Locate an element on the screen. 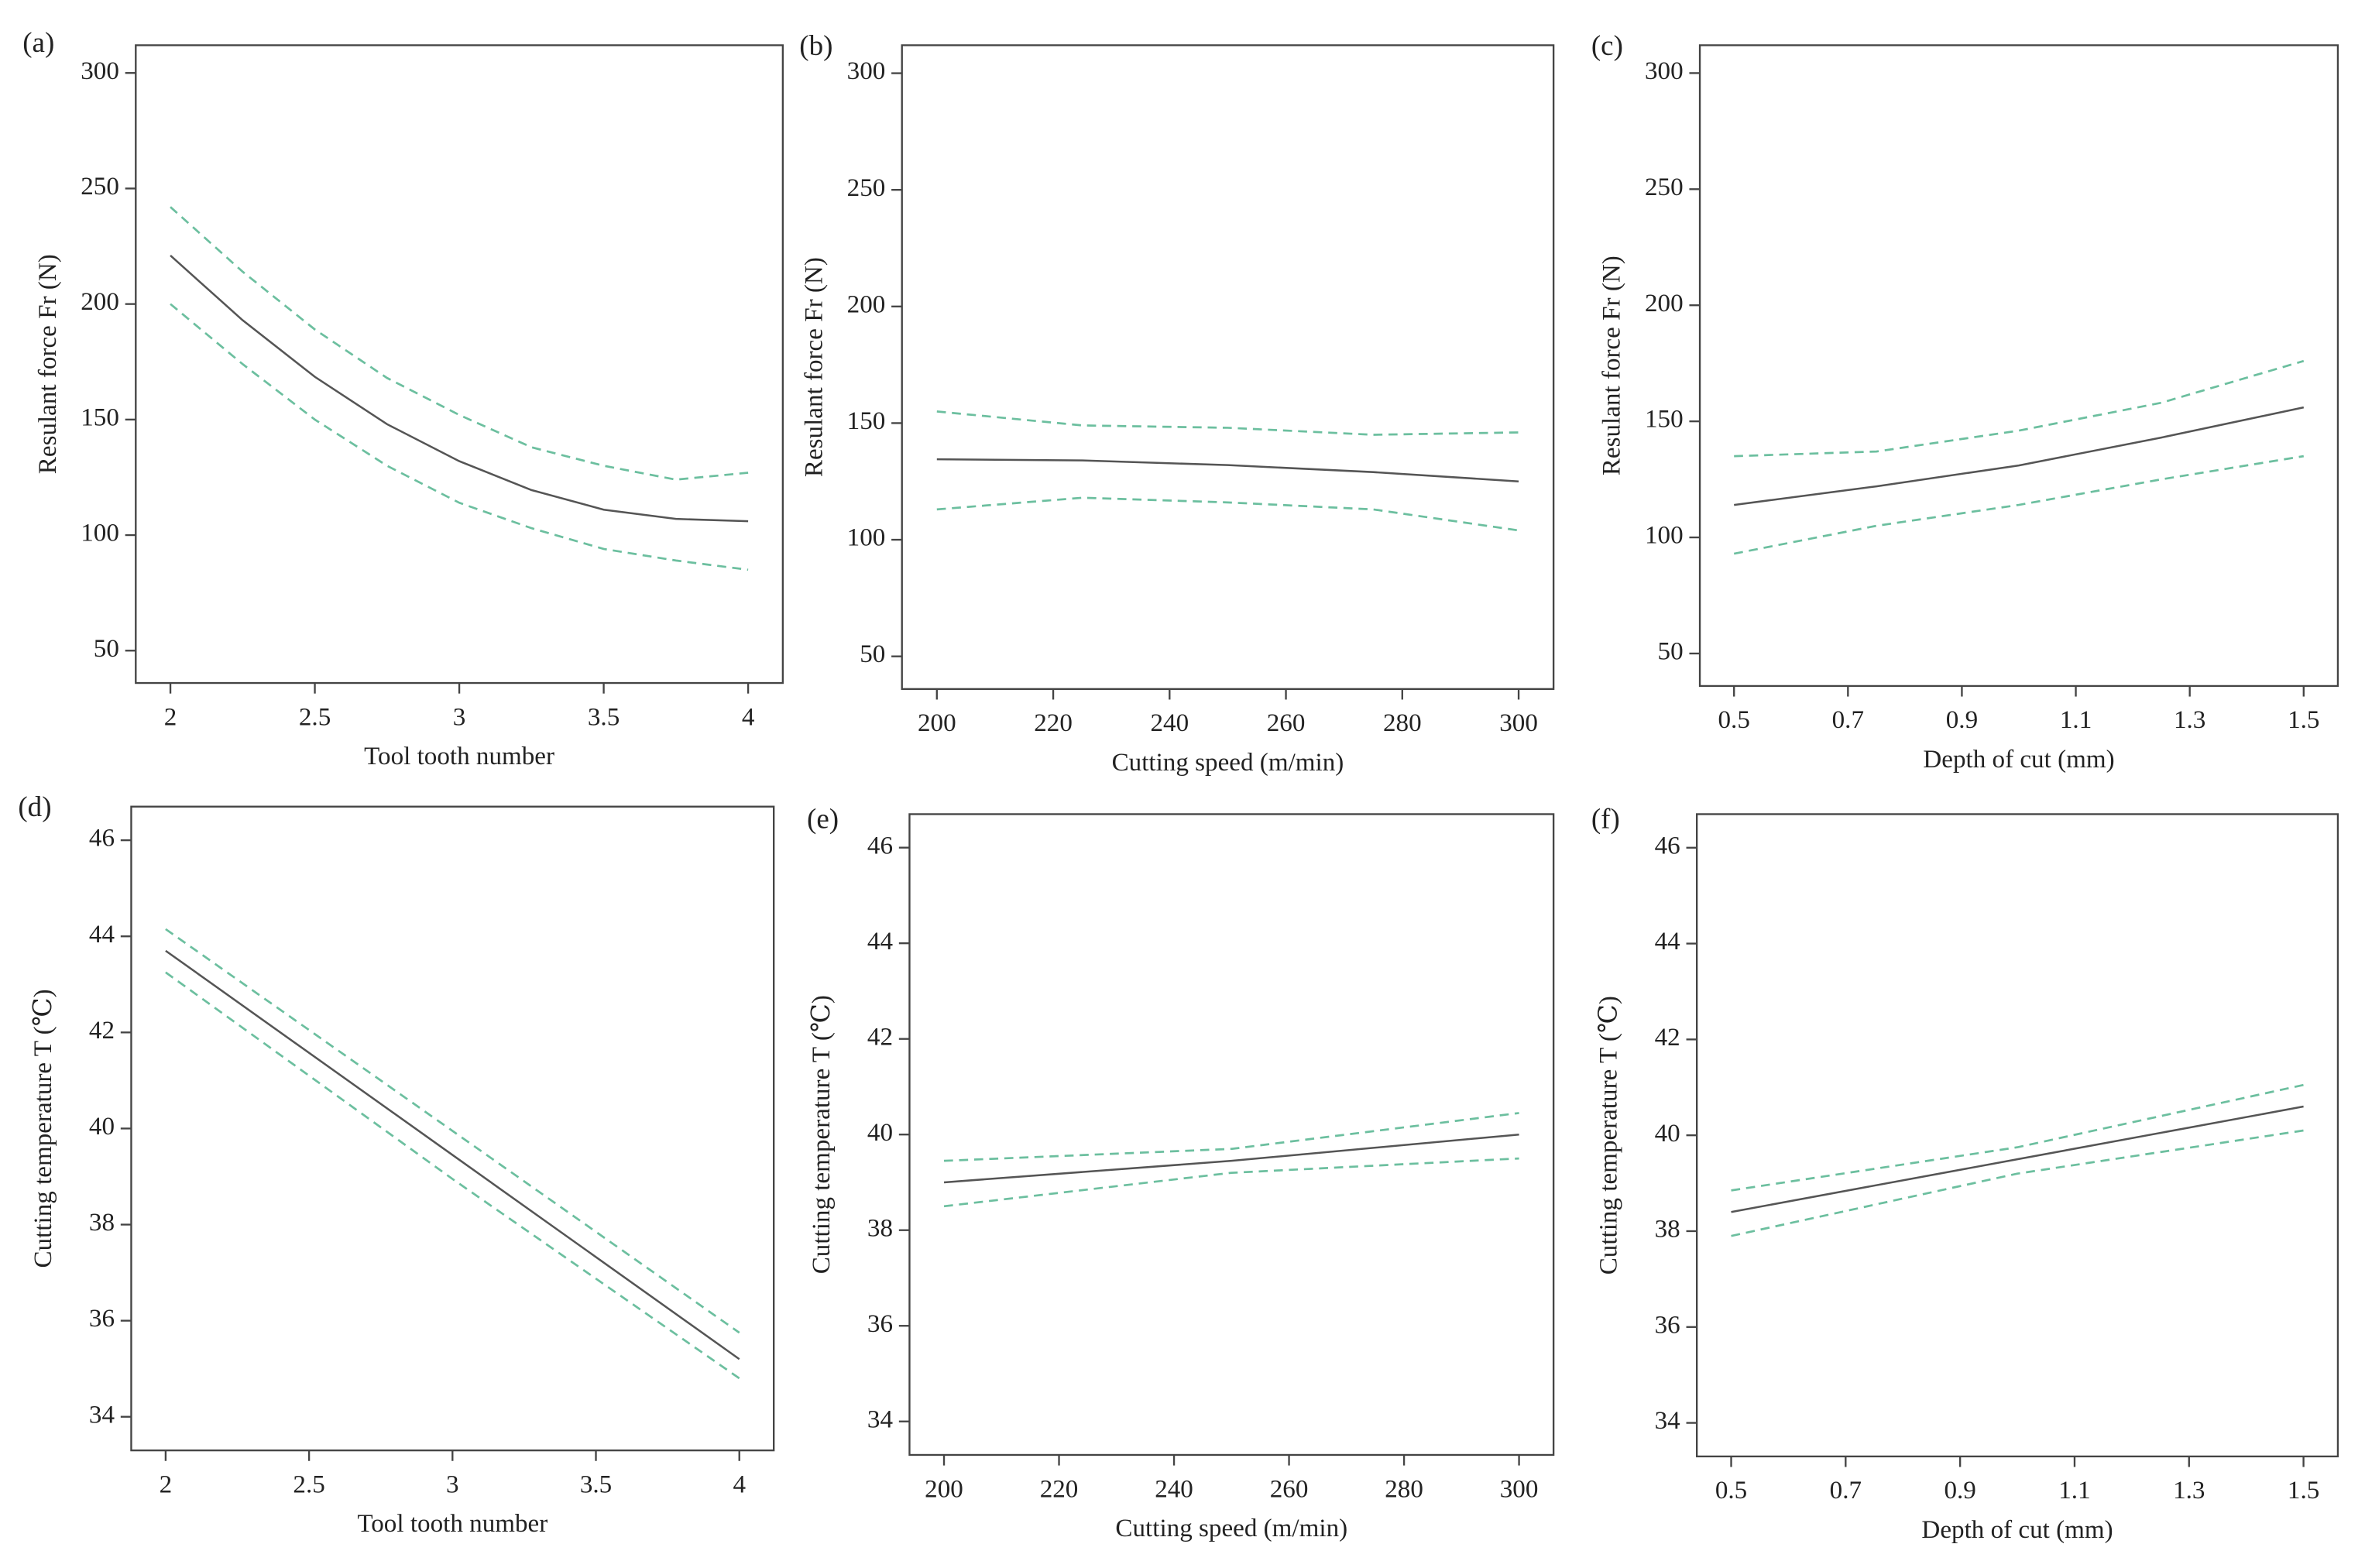 The width and height of the screenshot is (2365, 1568). x-tick-label: 4 is located at coordinates (739, 1484).